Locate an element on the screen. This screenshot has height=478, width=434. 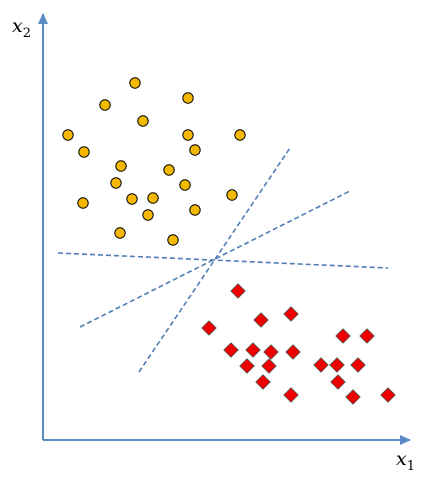
y-axis-label: x2 is located at coordinates (21, 28).